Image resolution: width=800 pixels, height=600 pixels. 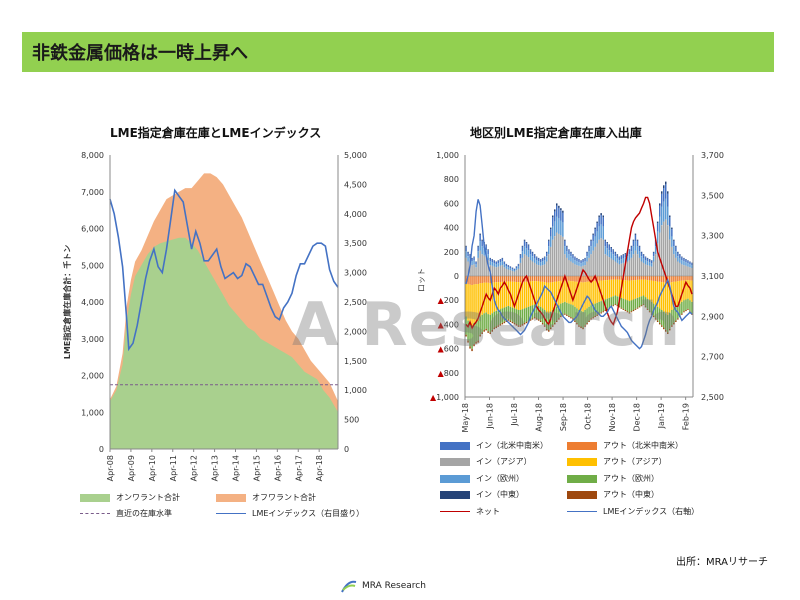 I want to click on y2-tick-label: 3,500, so click(x=355, y=243).